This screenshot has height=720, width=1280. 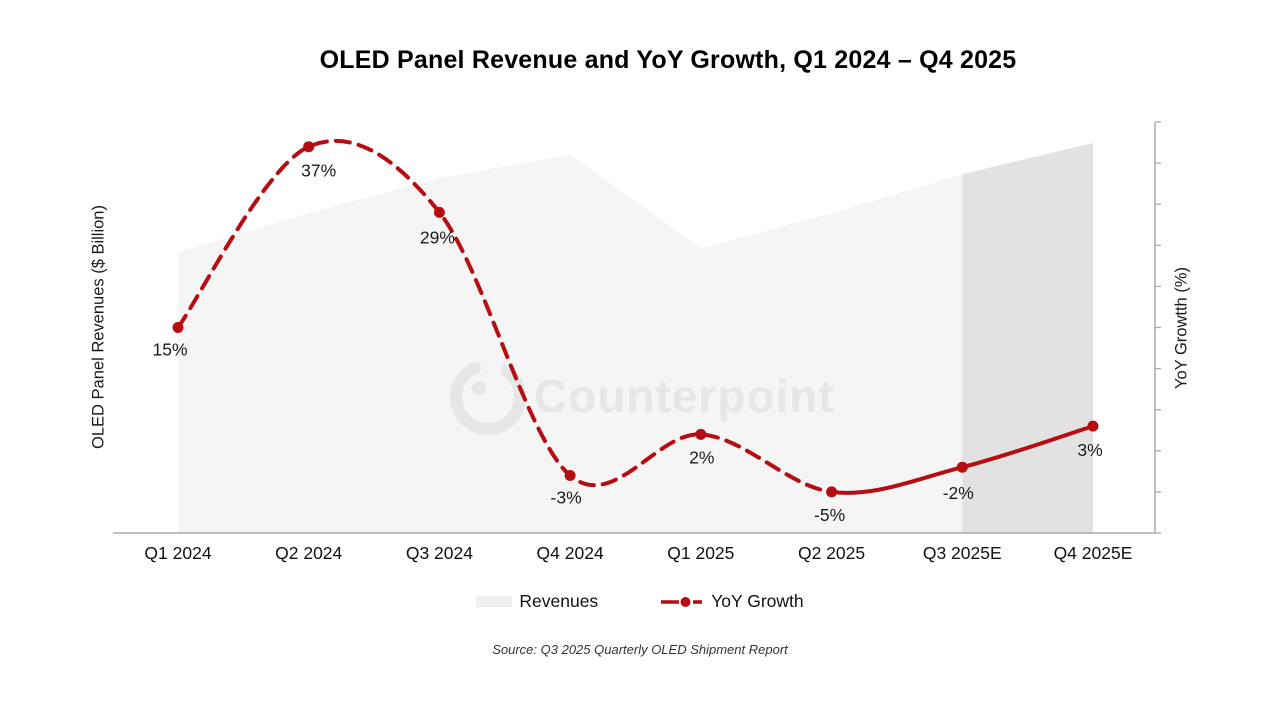 I want to click on watermark: Counterpoint, so click(x=642, y=397).